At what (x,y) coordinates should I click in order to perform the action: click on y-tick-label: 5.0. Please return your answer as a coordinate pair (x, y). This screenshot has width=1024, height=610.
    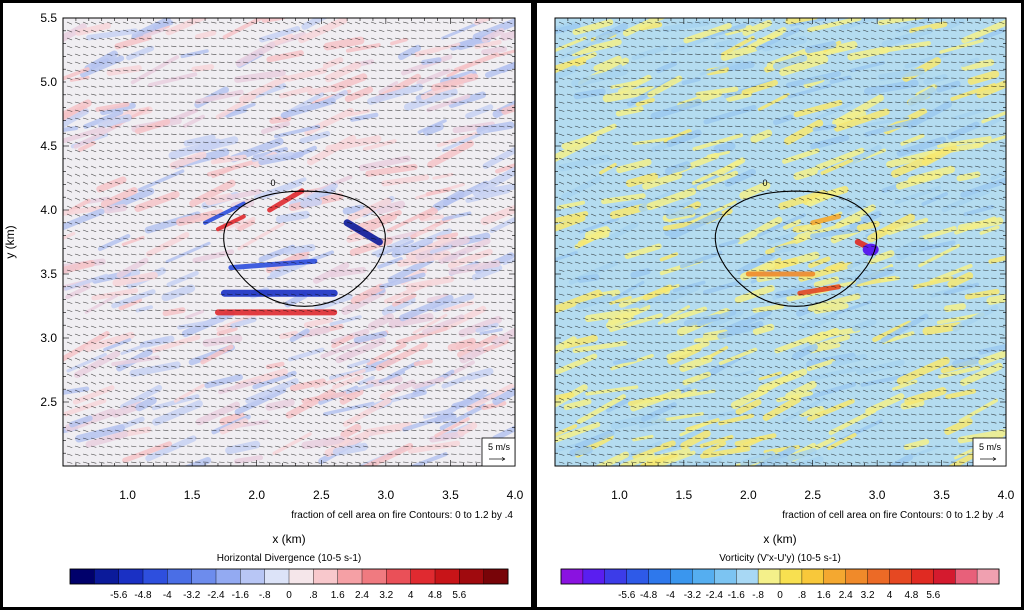
    Looking at the image, I should click on (48, 82).